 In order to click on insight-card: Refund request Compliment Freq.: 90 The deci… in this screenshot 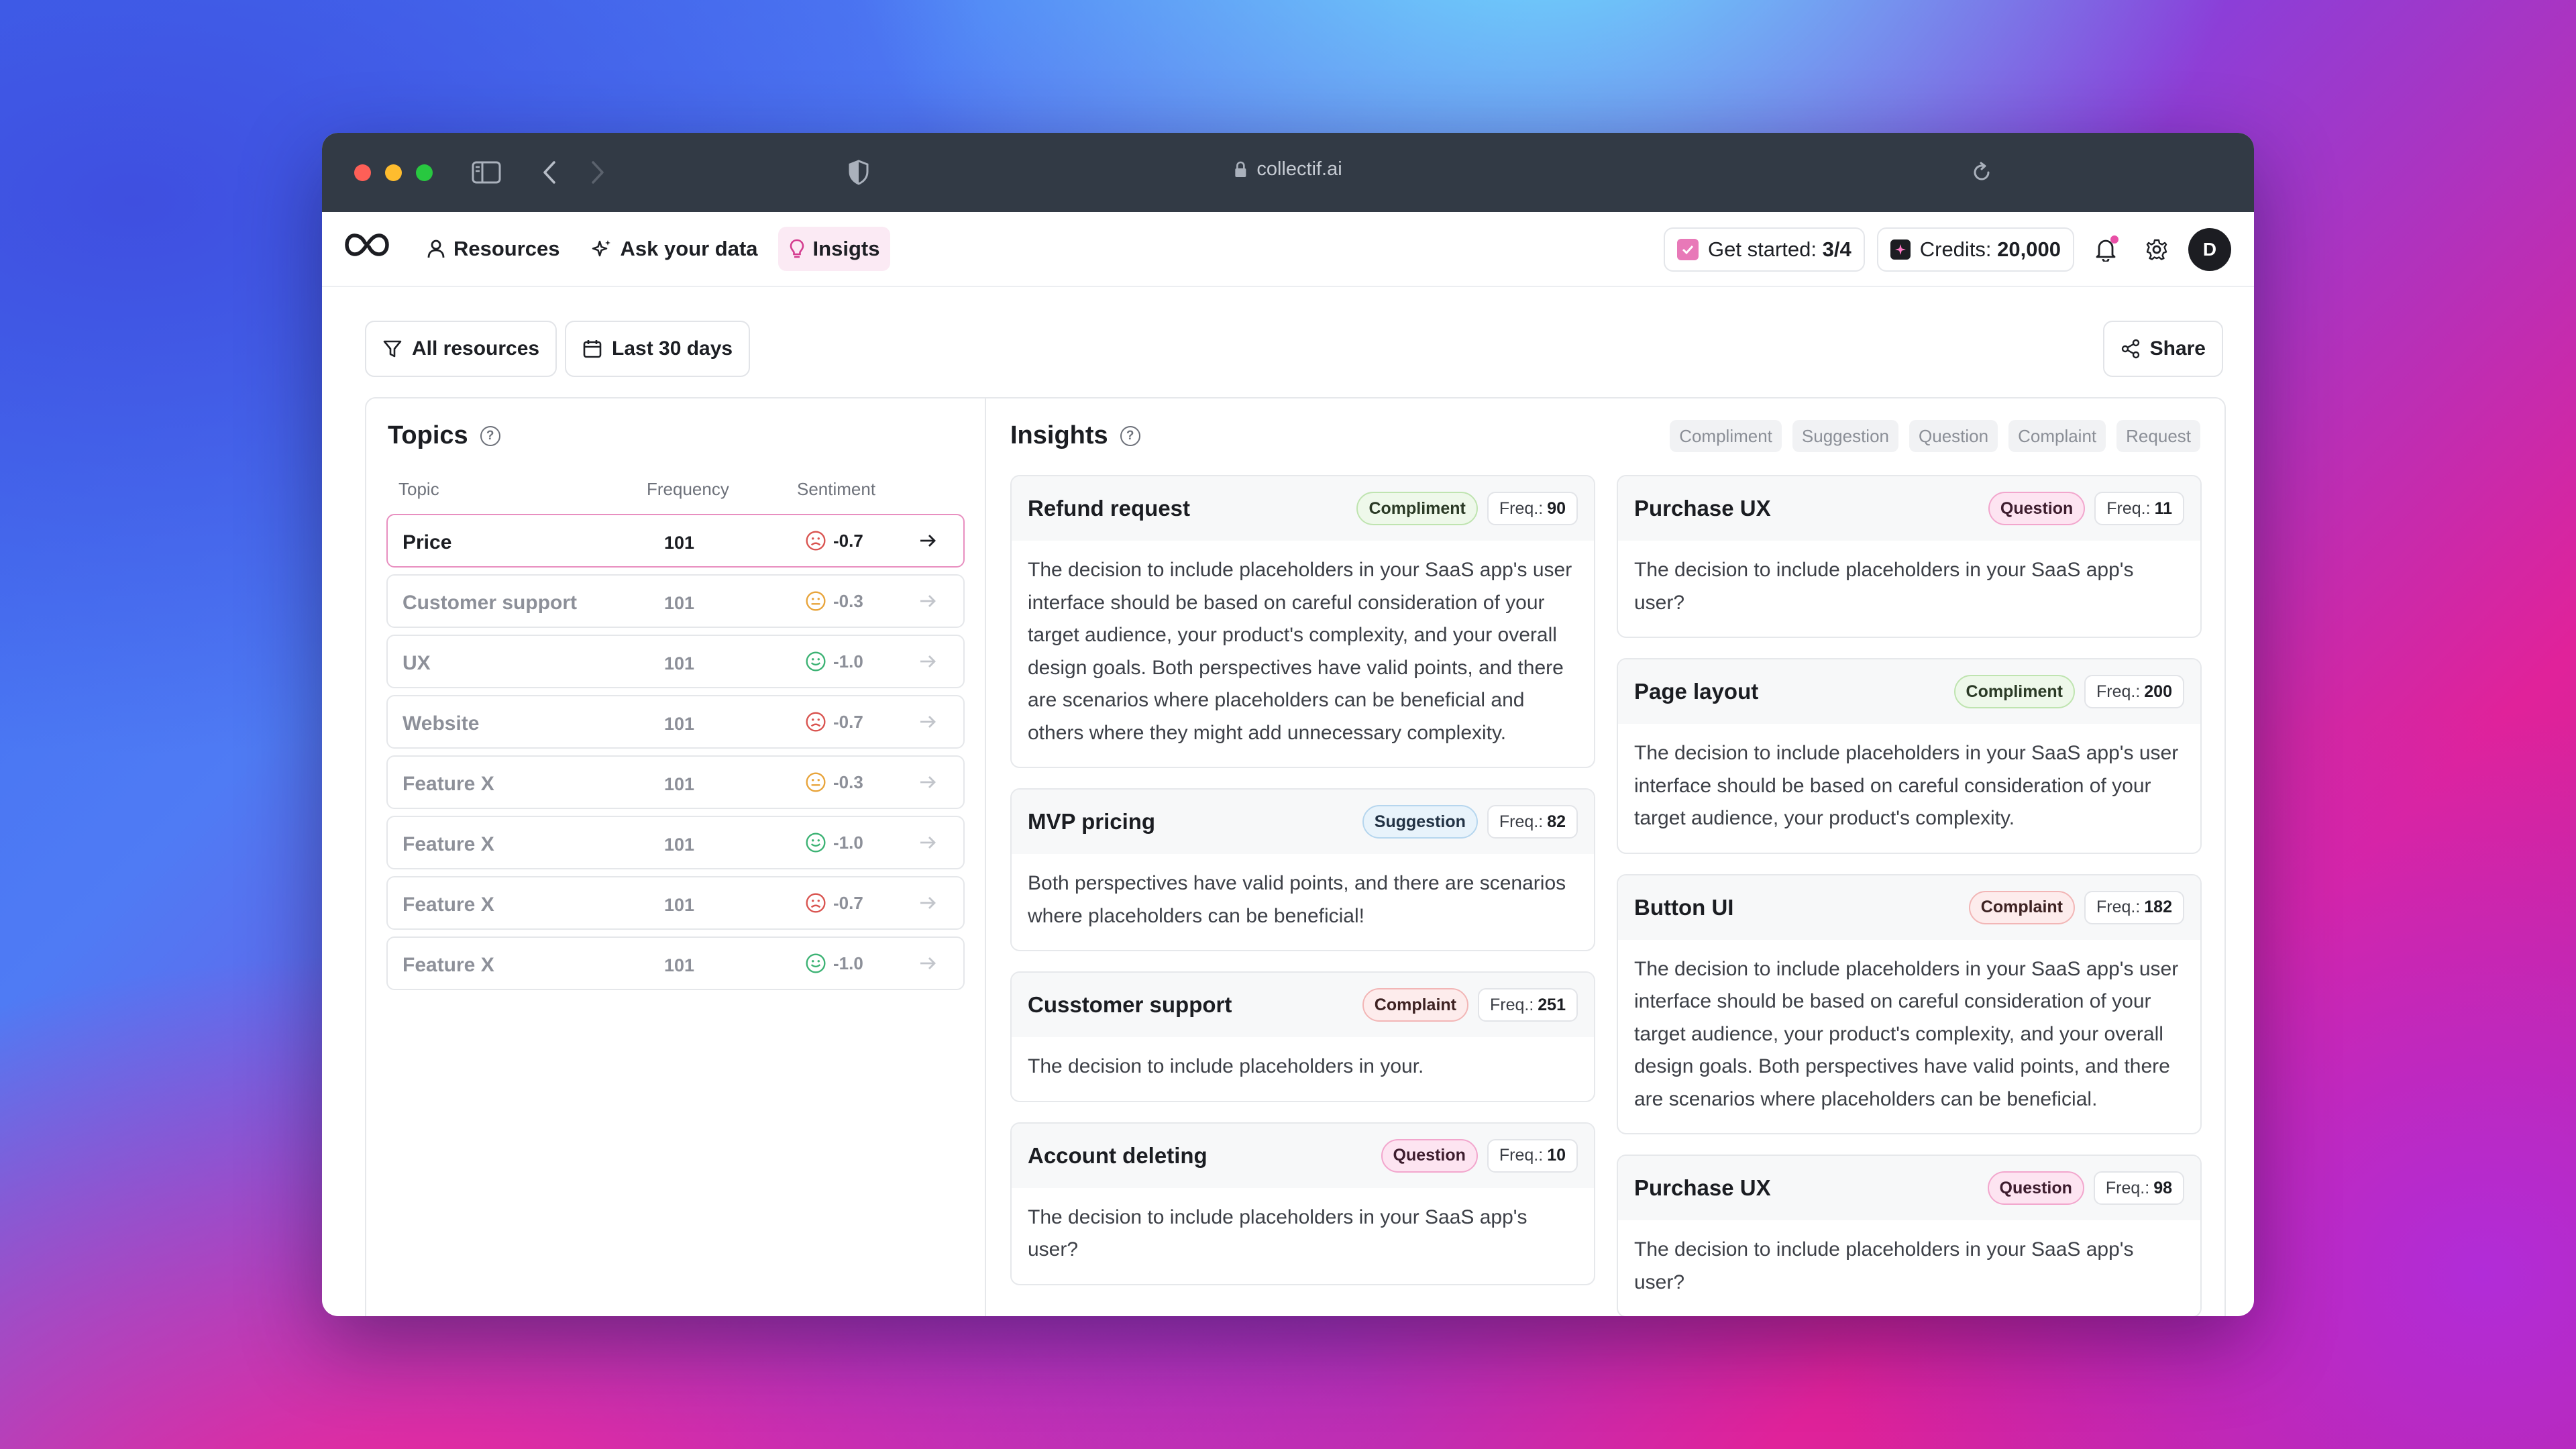, I will do `click(1302, 621)`.